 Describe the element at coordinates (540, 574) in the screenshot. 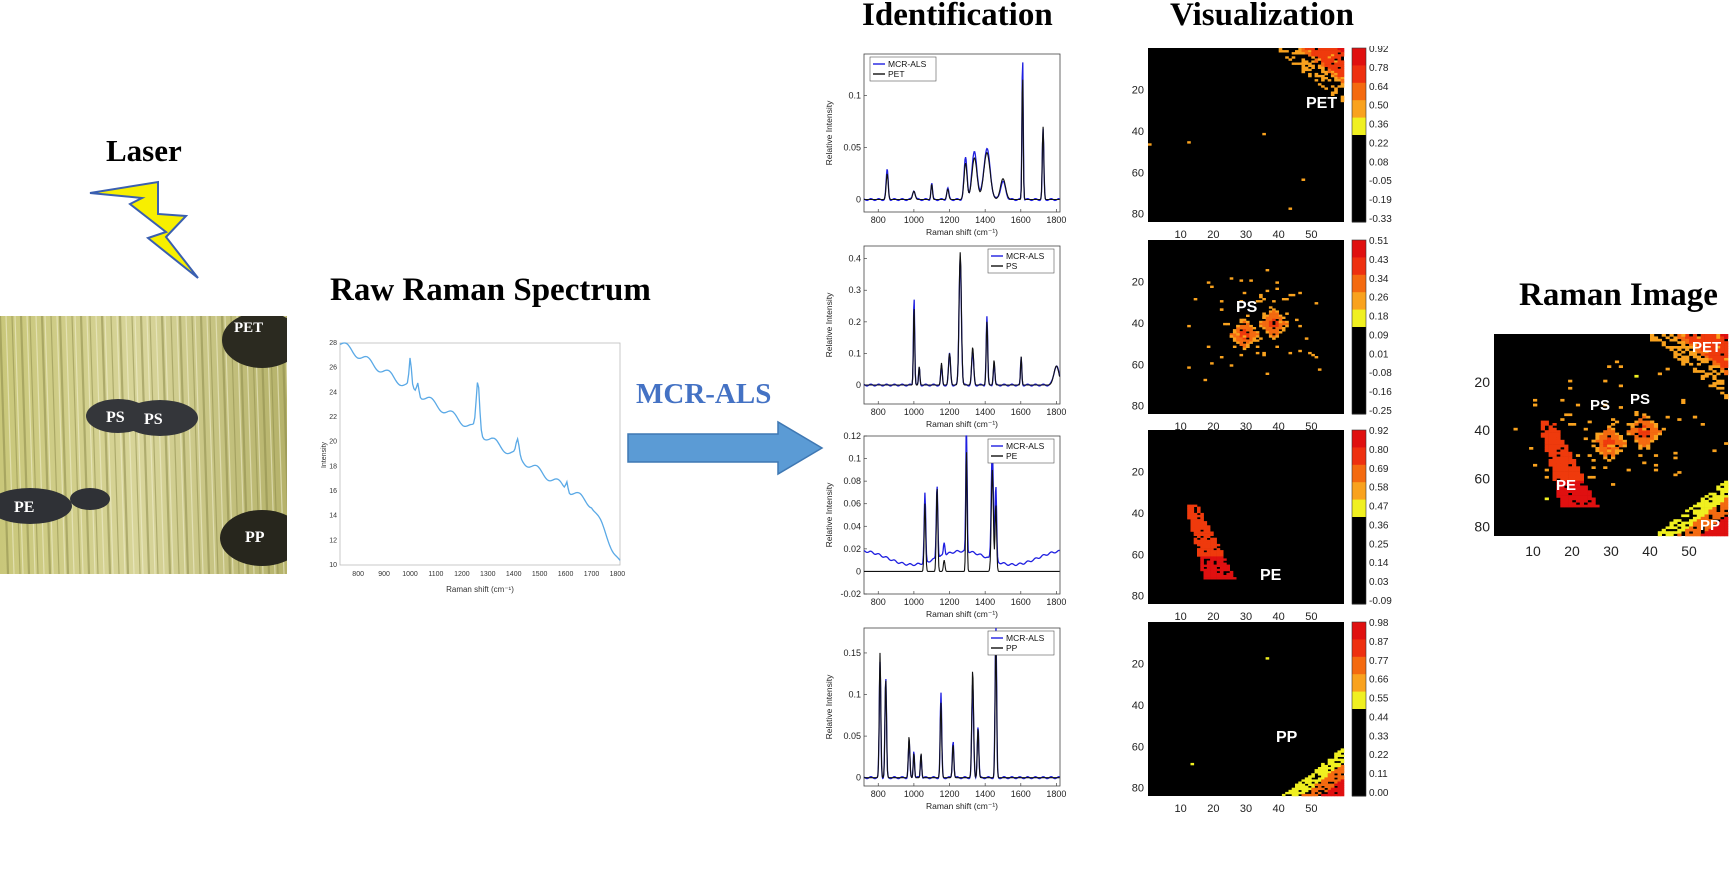

I see `raw-xtick: 1500` at that location.